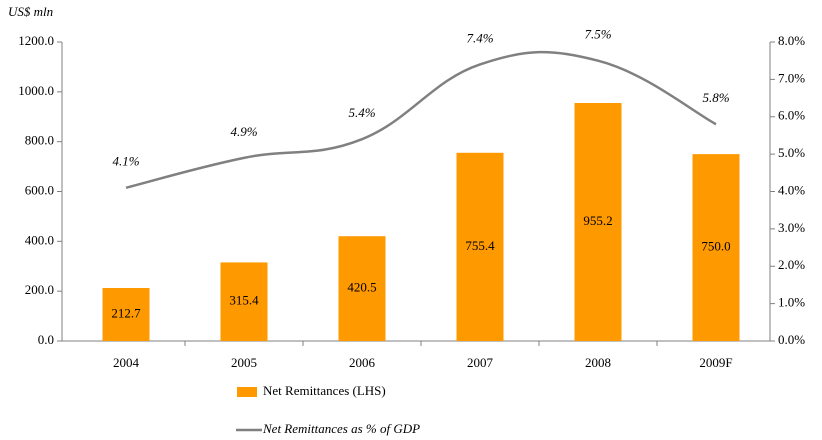 This screenshot has width=822, height=440. Describe the element at coordinates (46, 339) in the screenshot. I see `y-tick-label: 0.0` at that location.